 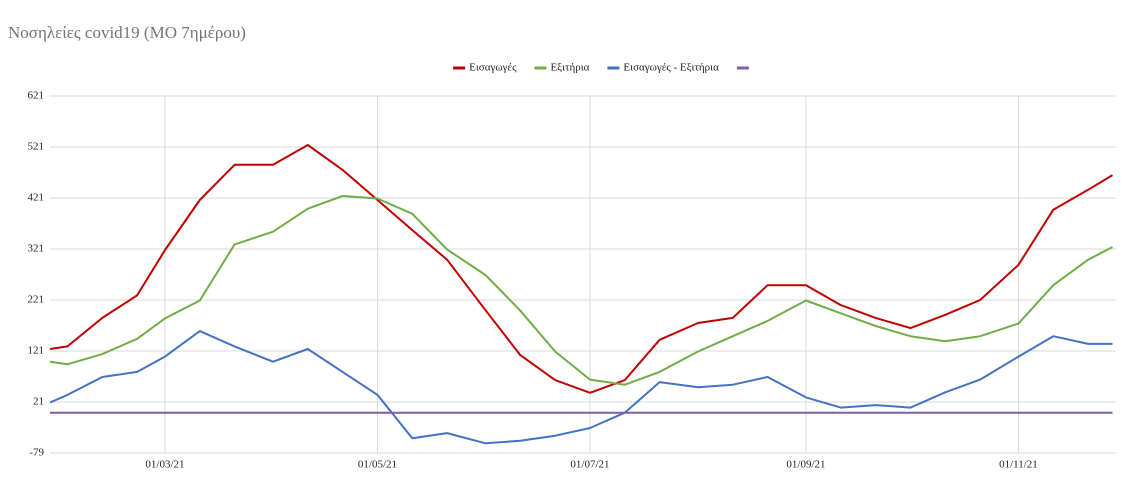 What do you see at coordinates (671, 68) in the screenshot?
I see `legend-label: Εισαγωγές - Εξιτήρια` at bounding box center [671, 68].